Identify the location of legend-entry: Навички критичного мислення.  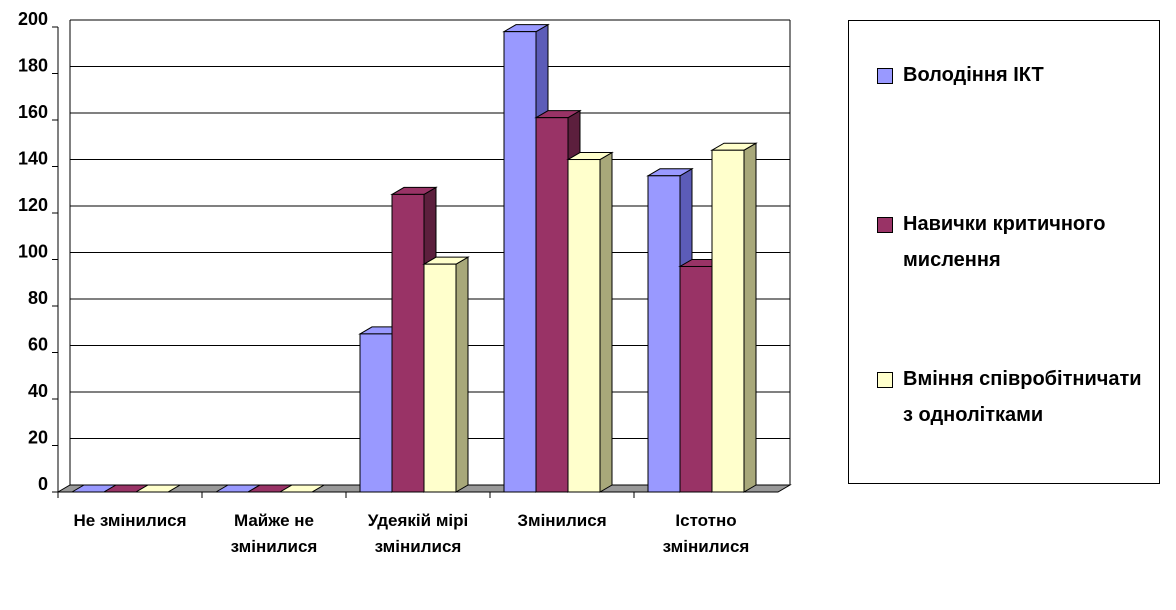
(1012, 242).